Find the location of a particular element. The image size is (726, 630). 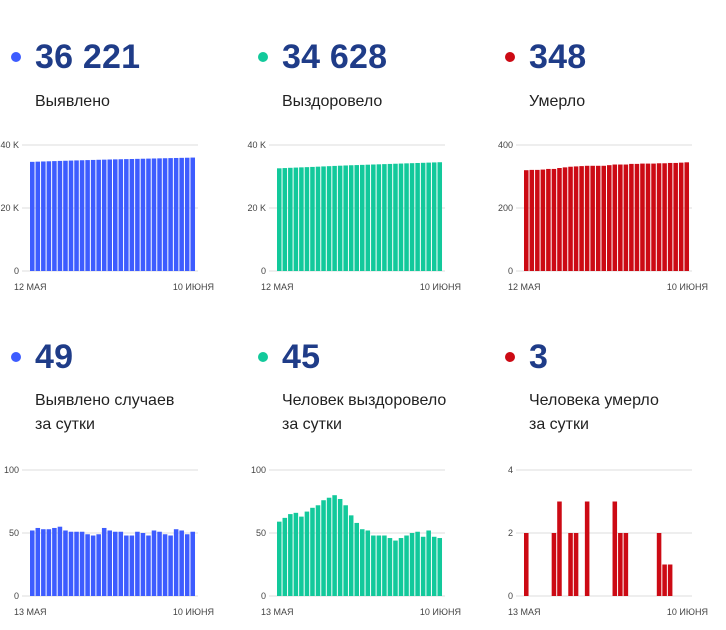

bar-chart-detected: 0 20 K 40 K 12 МАЯ 10 ИЮНЯ is located at coordinates (107, 216).